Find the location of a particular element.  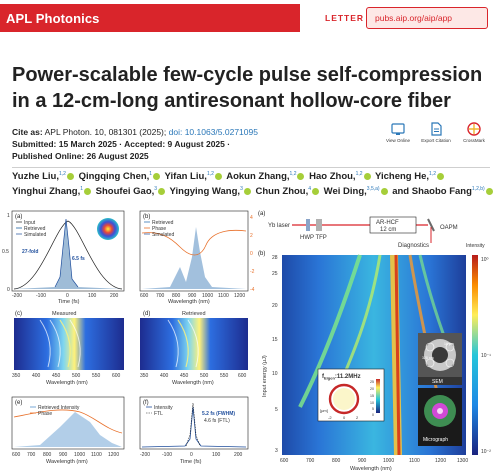

author-name: Yifan Liu, is located at coordinates (185, 177).